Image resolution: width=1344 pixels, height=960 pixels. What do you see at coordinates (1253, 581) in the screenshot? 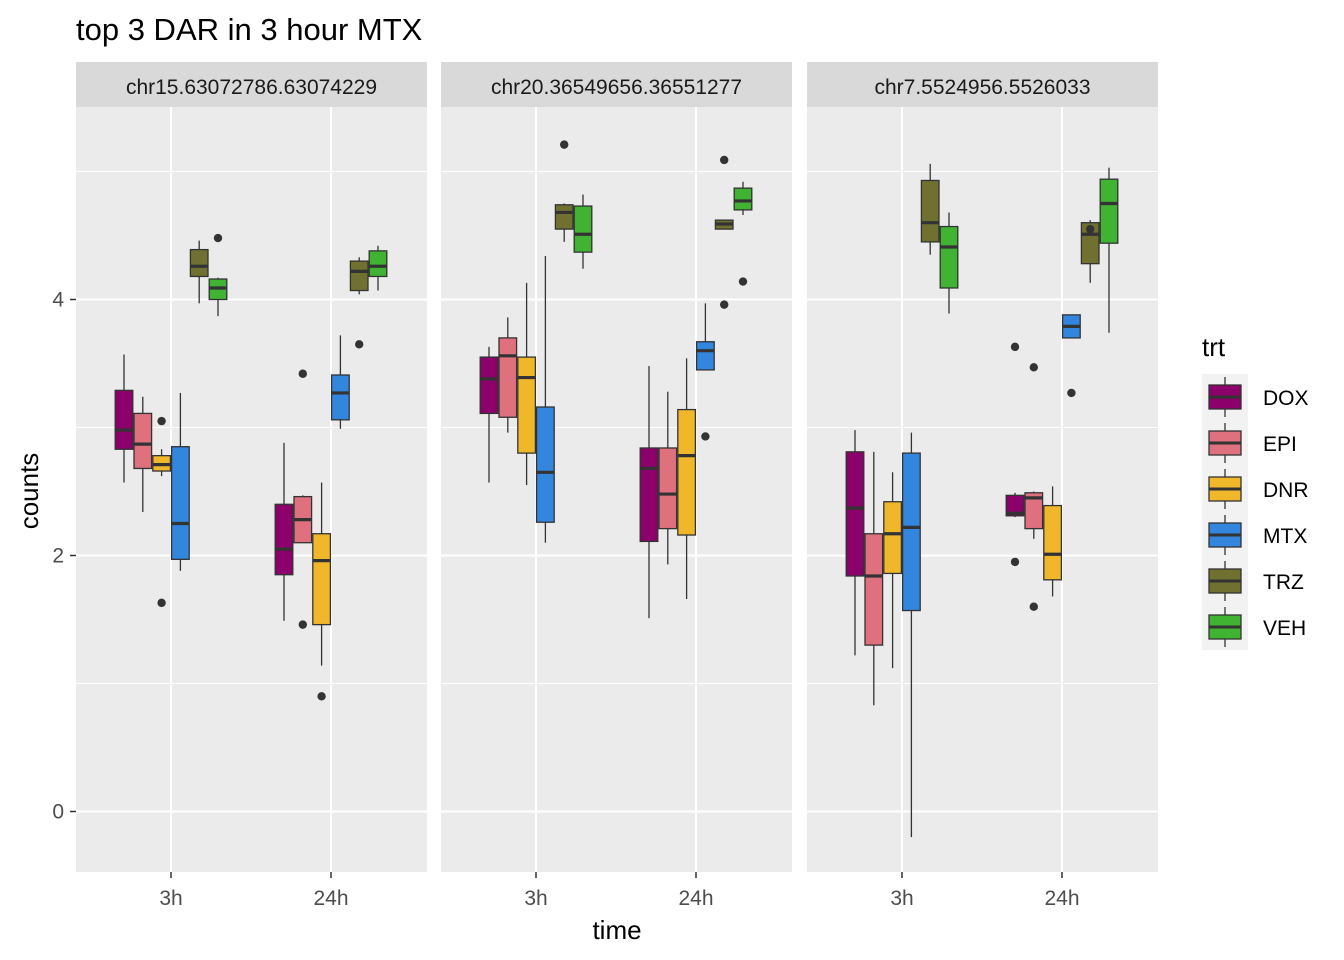
I see `legend-entry-trz: TRZ` at bounding box center [1253, 581].